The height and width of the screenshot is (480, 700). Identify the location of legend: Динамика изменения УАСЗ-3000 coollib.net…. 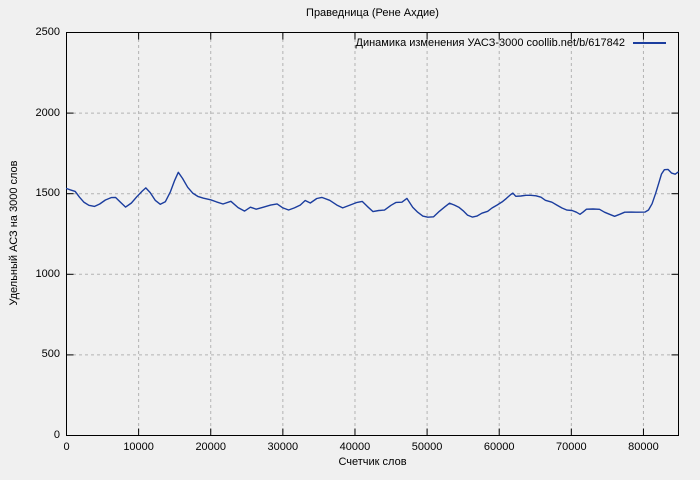
(511, 43).